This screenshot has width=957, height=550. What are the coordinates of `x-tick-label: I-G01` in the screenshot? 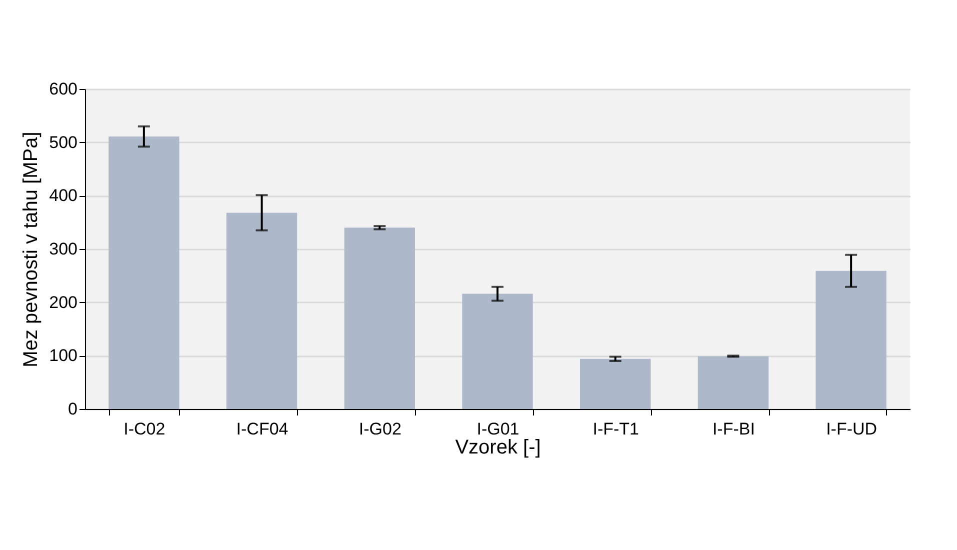 It's located at (498, 429).